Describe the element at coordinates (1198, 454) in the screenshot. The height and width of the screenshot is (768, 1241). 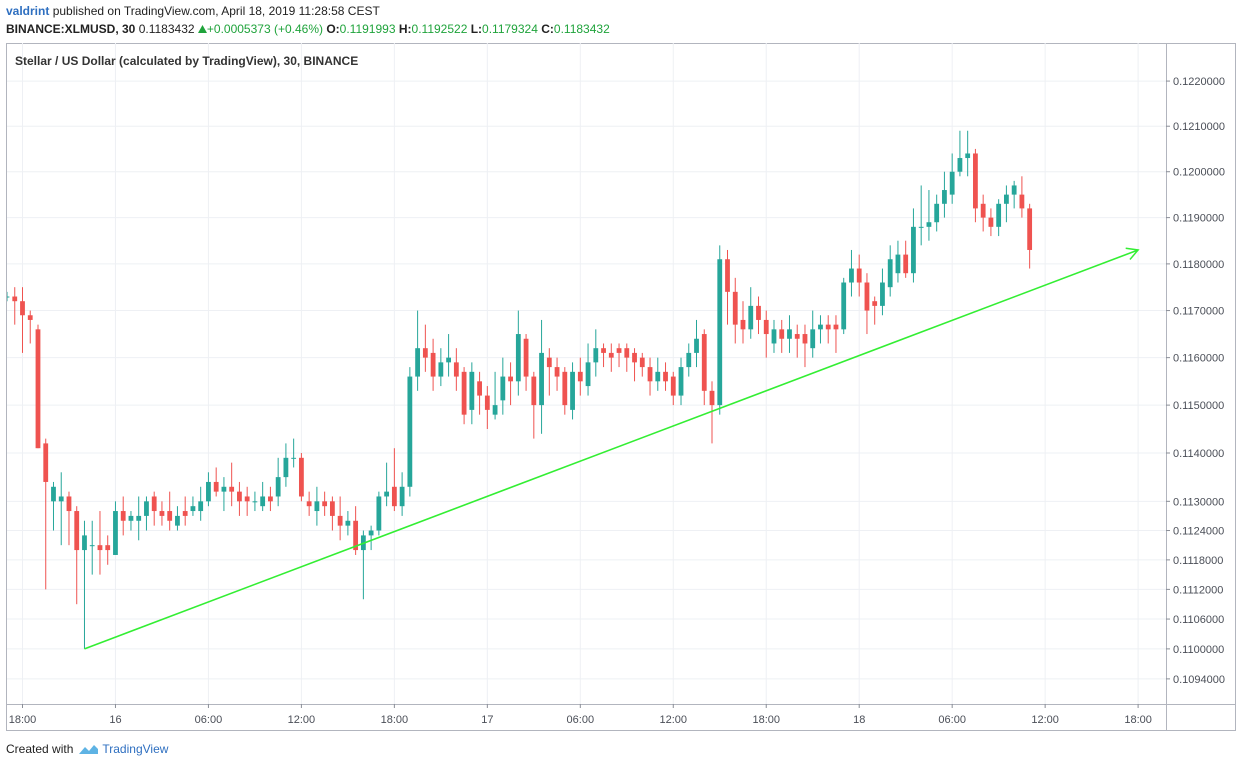
I see `y-tick-label: 0.1140000` at that location.